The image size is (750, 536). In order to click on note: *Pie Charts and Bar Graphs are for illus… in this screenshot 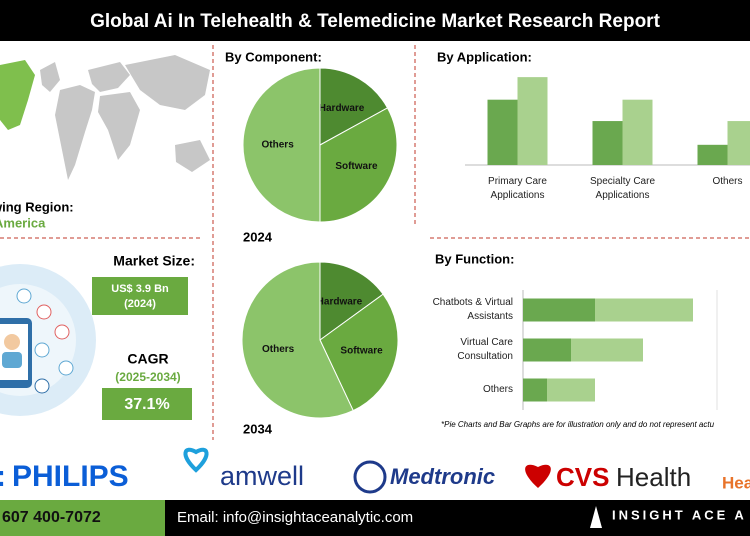, I will do `click(578, 424)`.